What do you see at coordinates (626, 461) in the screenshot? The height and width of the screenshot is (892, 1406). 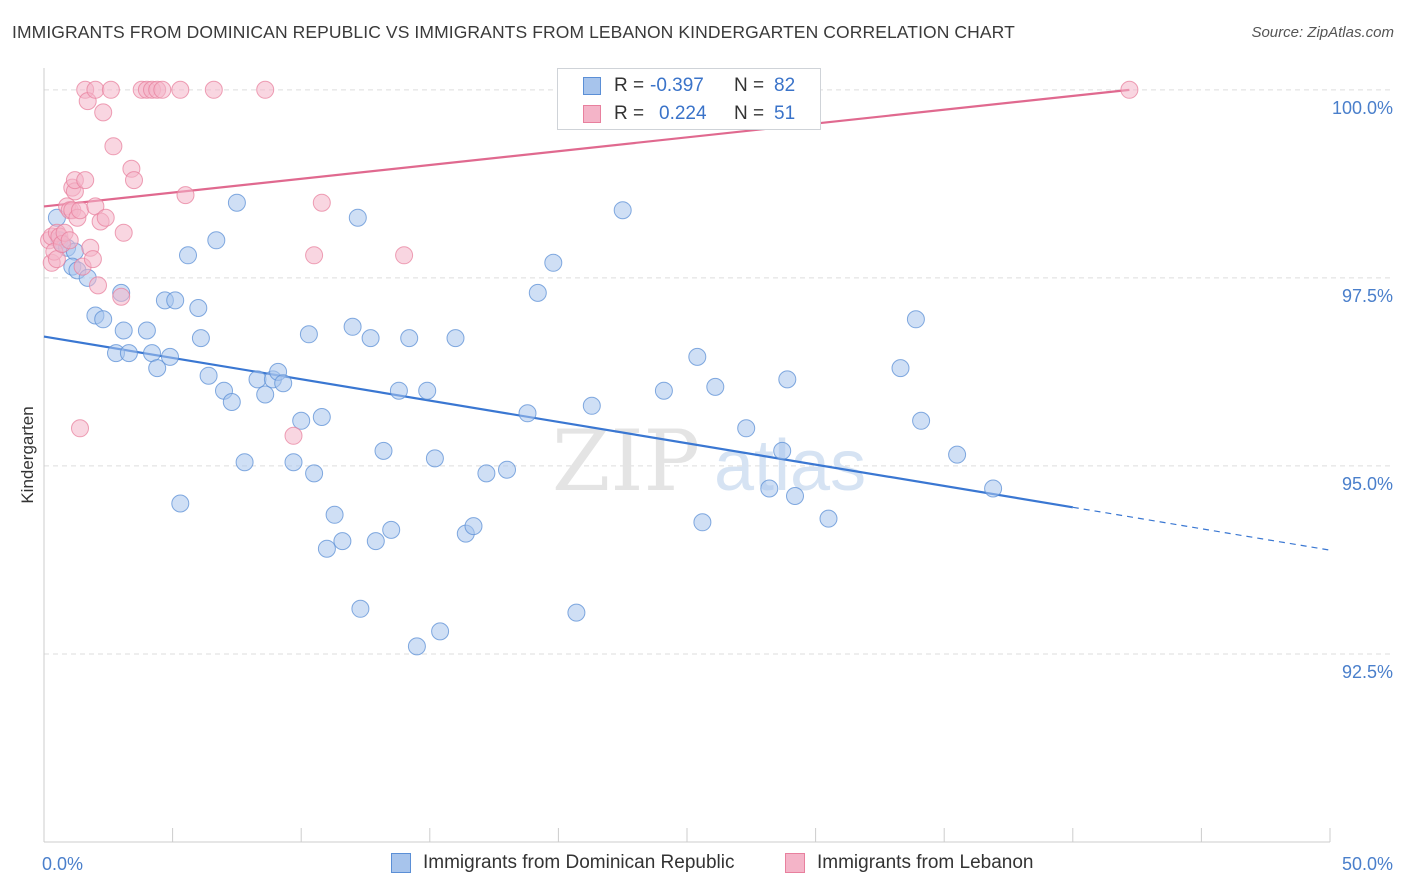 I see `watermark-zip: ZIP` at bounding box center [626, 461].